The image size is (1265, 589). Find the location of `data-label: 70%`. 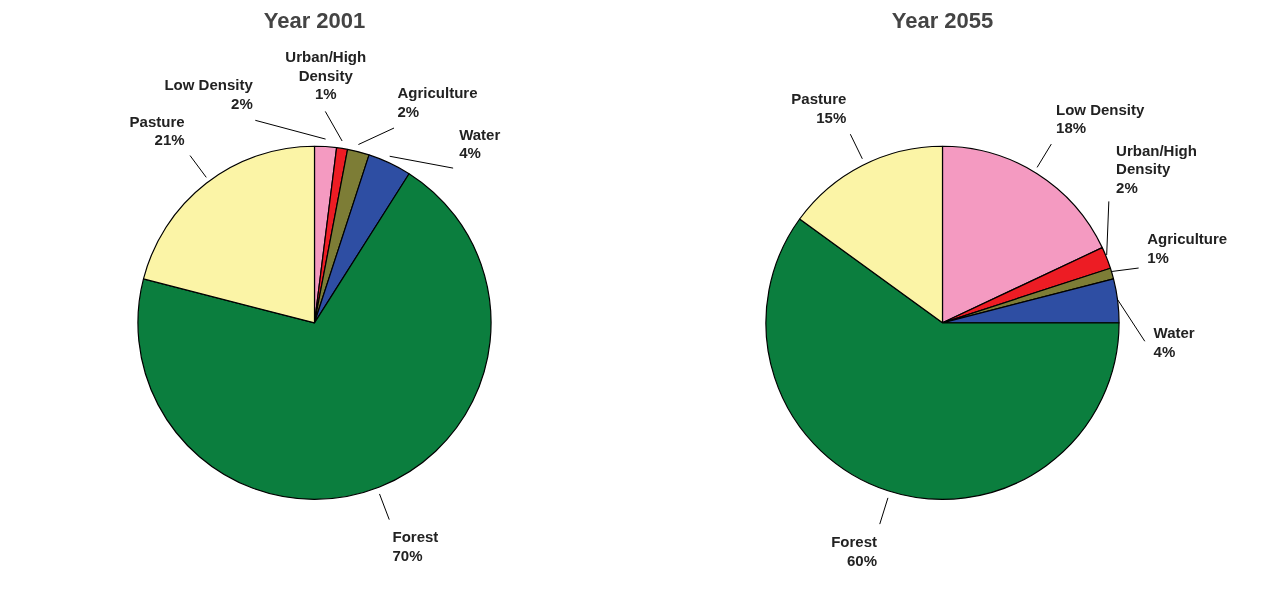

data-label: 70% is located at coordinates (407, 555).